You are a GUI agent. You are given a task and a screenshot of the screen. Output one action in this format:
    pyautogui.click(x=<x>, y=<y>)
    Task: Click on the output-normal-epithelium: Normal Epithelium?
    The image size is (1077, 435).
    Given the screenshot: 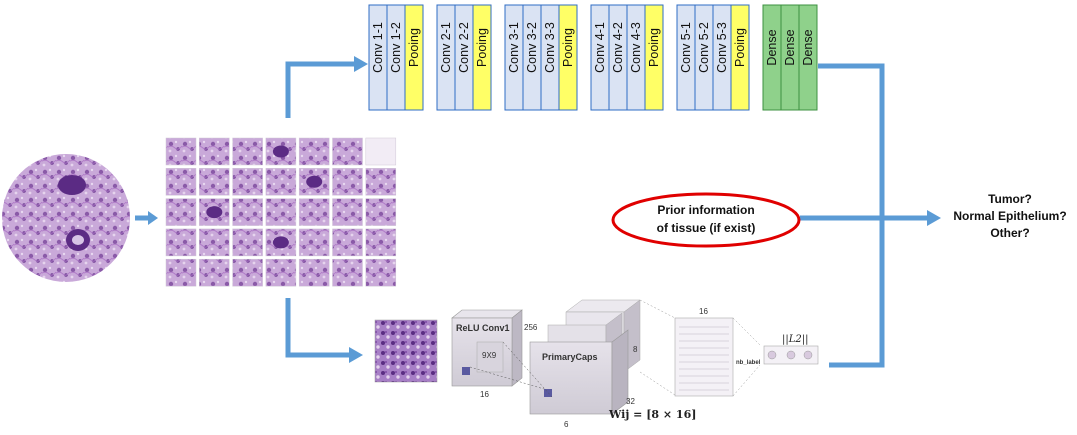 What is the action you would take?
    pyautogui.click(x=1009, y=216)
    